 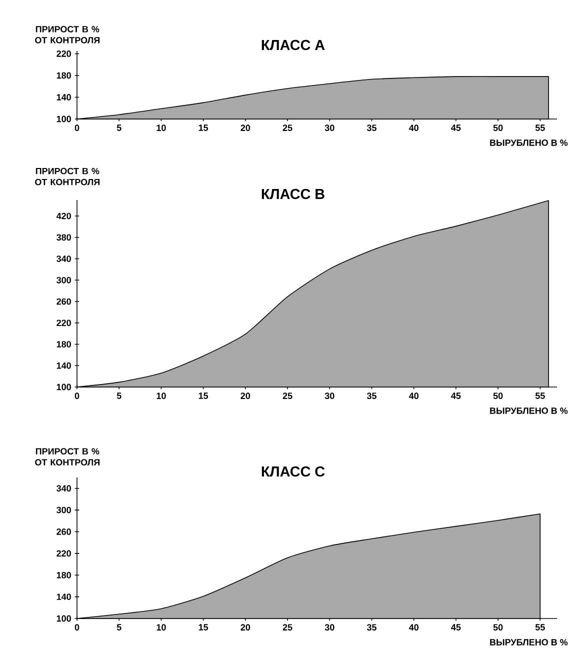 What do you see at coordinates (293, 194) in the screenshot?
I see `chart-title: КЛАСС В` at bounding box center [293, 194].